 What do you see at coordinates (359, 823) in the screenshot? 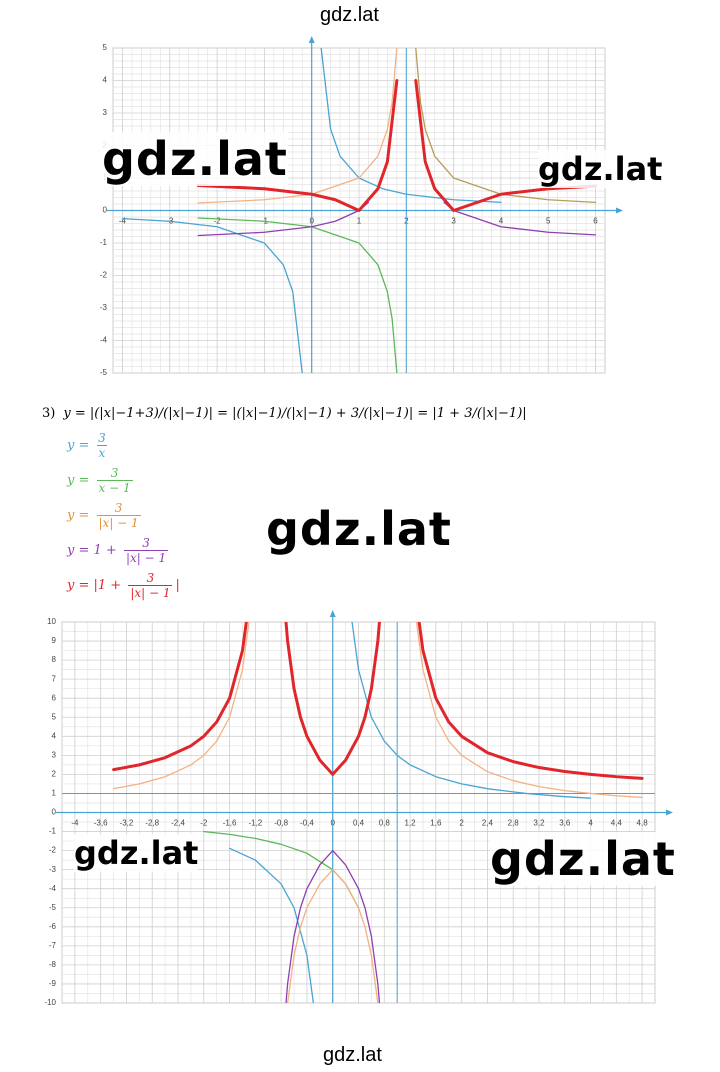
I see `x-tick-label: 0,4` at bounding box center [359, 823].